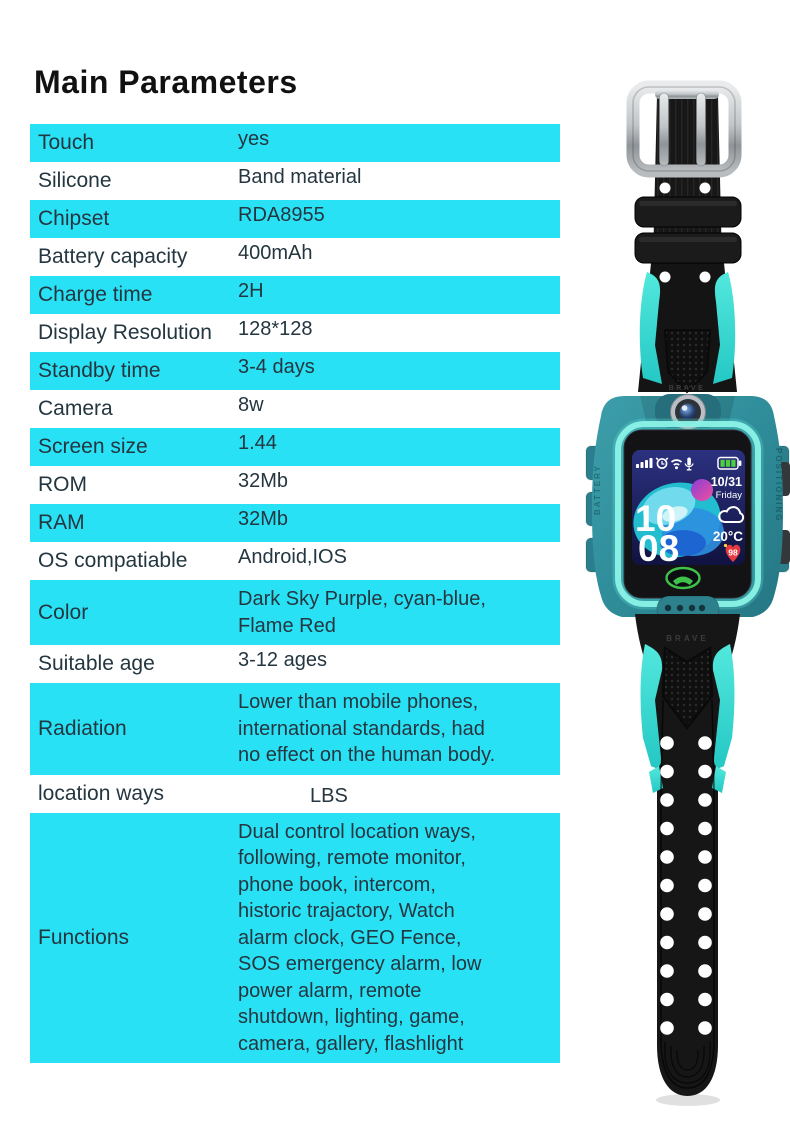 Image resolution: width=790 pixels, height=1127 pixels. I want to click on alarm-clock-icon, so click(662, 463).